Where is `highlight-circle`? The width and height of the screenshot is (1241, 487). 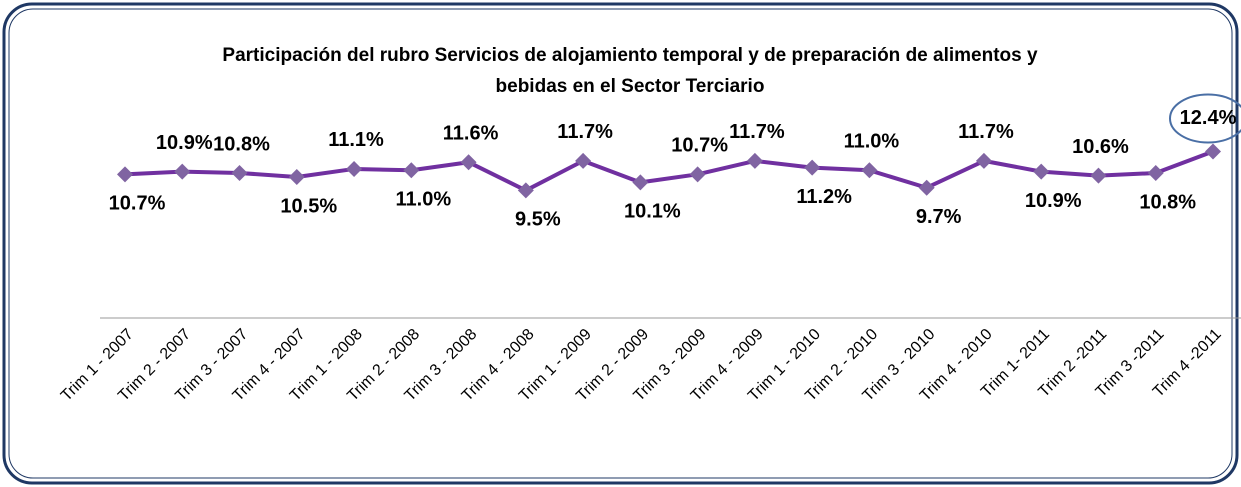 highlight-circle is located at coordinates (1205, 118).